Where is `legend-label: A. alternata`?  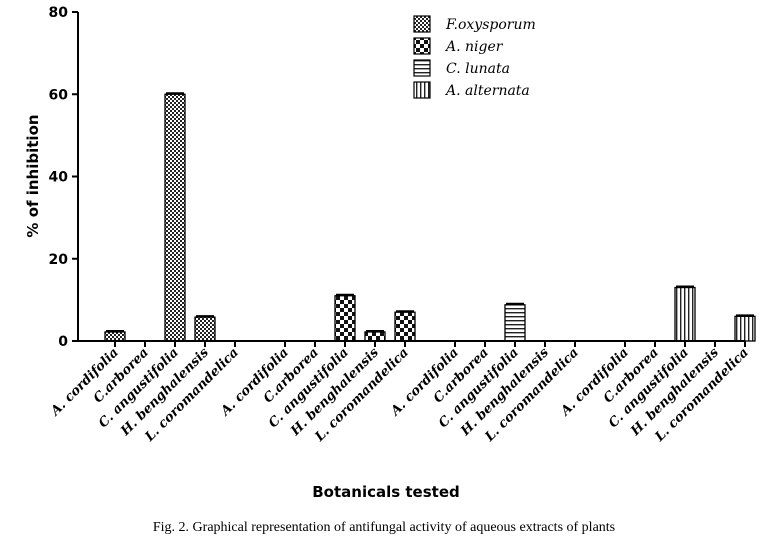
legend-label: A. alternata is located at coordinates (487, 91).